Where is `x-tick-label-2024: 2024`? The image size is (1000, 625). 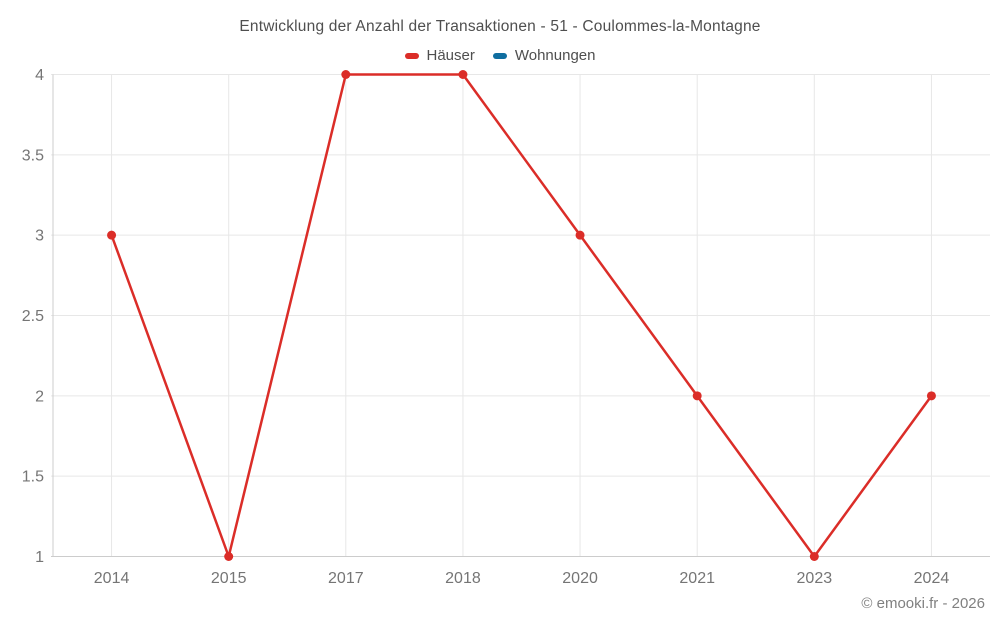 x-tick-label-2024: 2024 is located at coordinates (932, 578).